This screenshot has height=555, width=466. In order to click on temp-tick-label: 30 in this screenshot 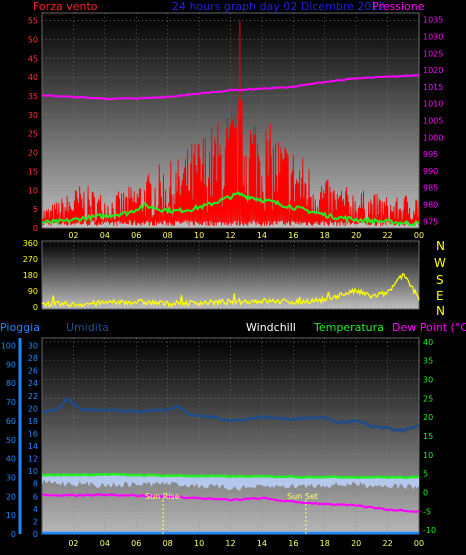, I will do `click(428, 379)`.